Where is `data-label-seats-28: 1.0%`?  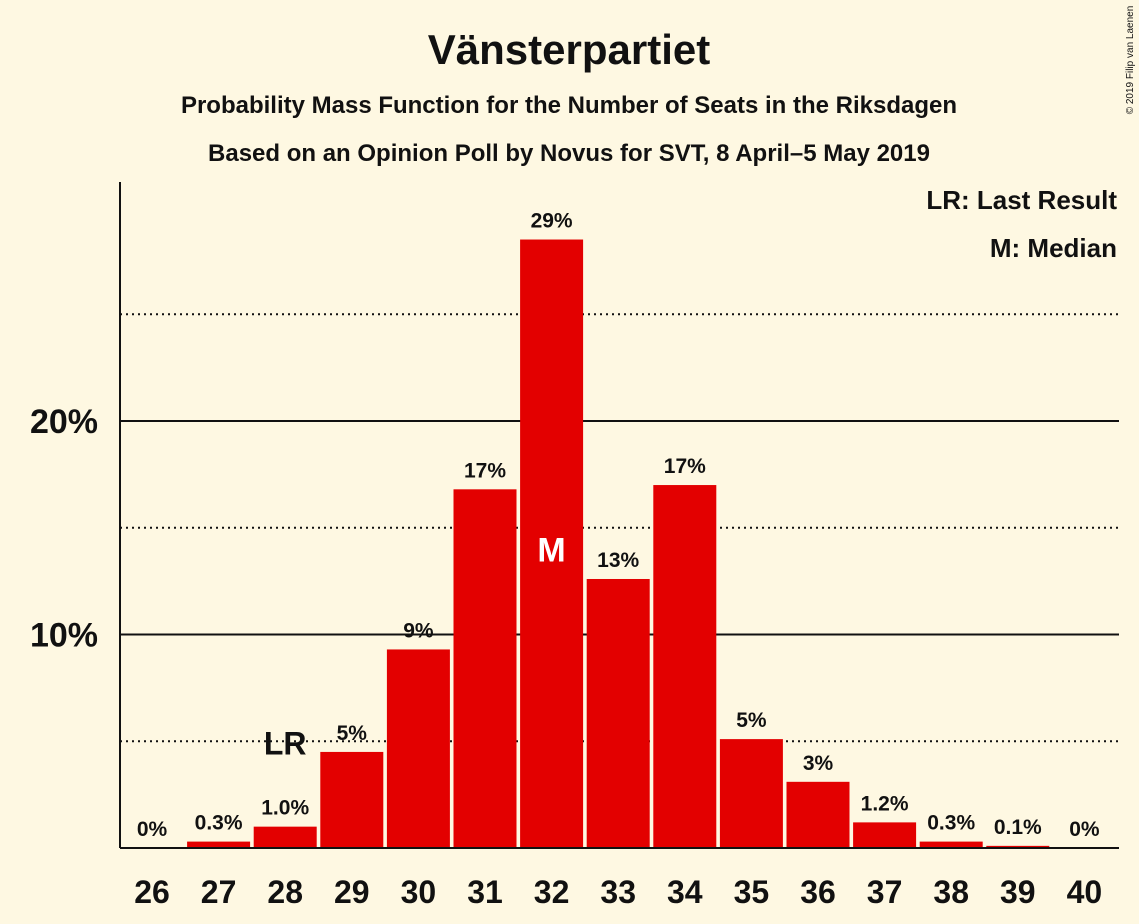 data-label-seats-28: 1.0% is located at coordinates (285, 808).